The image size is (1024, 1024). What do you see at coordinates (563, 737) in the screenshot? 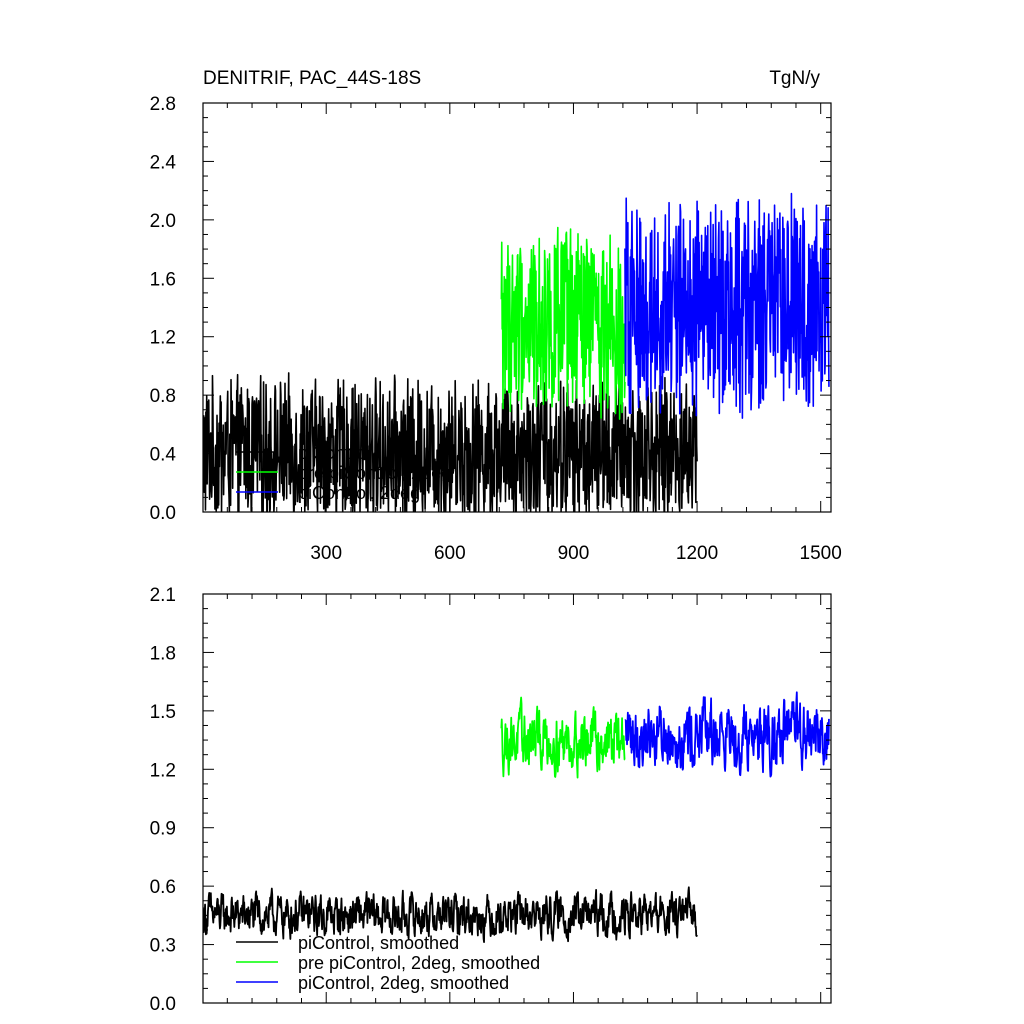
I see `series-line-pre-picontrol-2deg-smoothed` at bounding box center [563, 737].